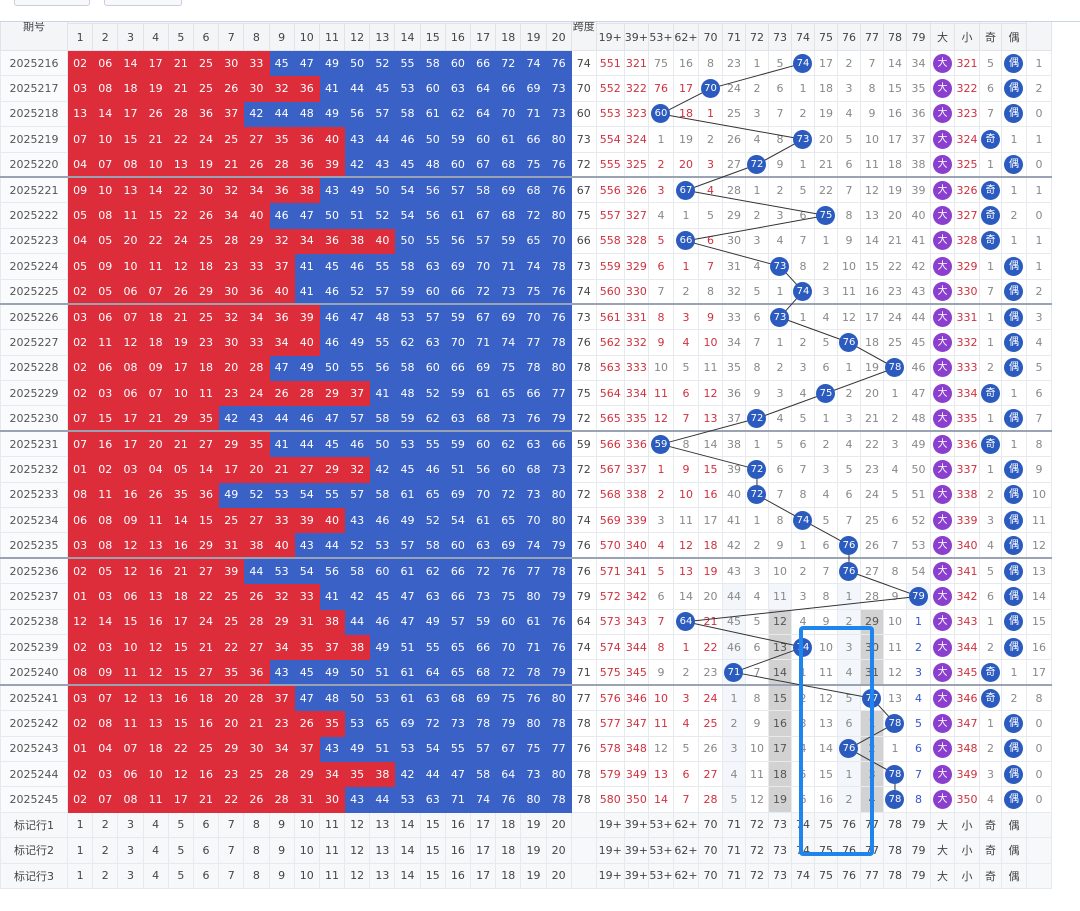 Image resolution: width=1080 pixels, height=911 pixels. What do you see at coordinates (710, 698) in the screenshot?
I see `dist-cell: 24` at bounding box center [710, 698].